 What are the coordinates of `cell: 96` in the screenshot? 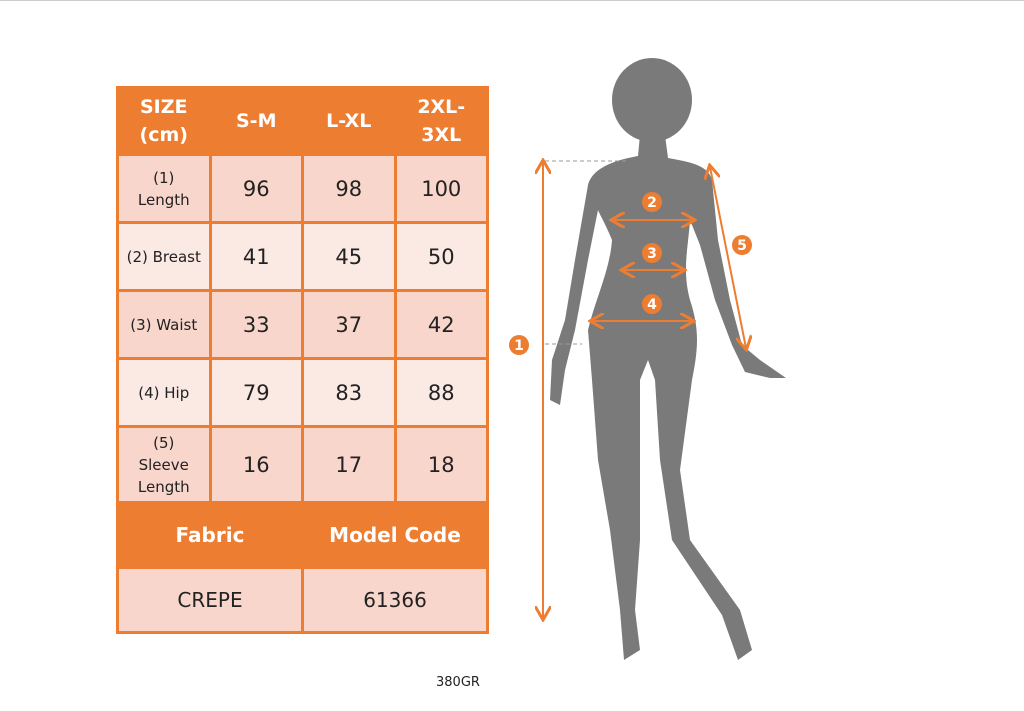 It's located at (256, 188).